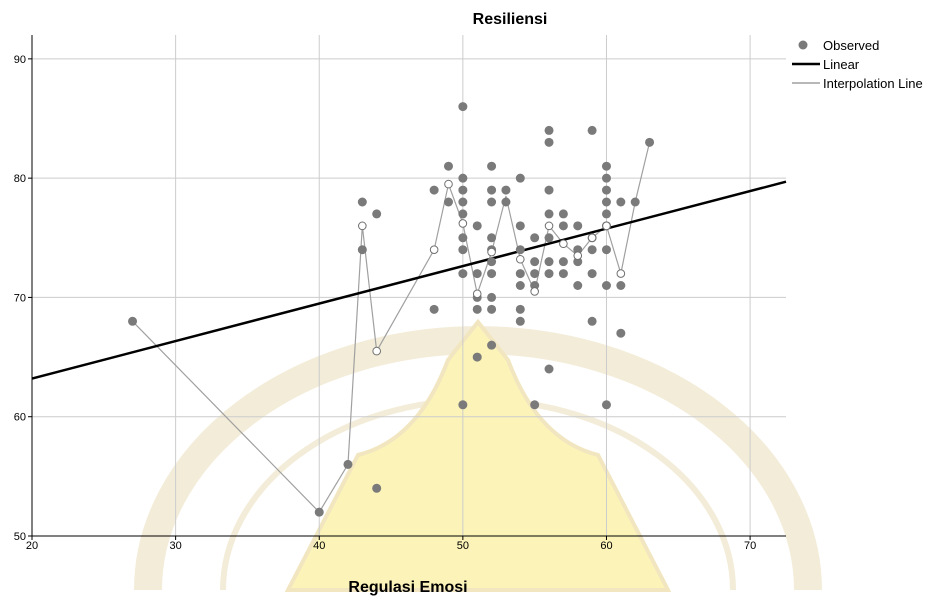  I want to click on x-axis-ticks: 20 30 40 50 60 70, so click(391, 544).